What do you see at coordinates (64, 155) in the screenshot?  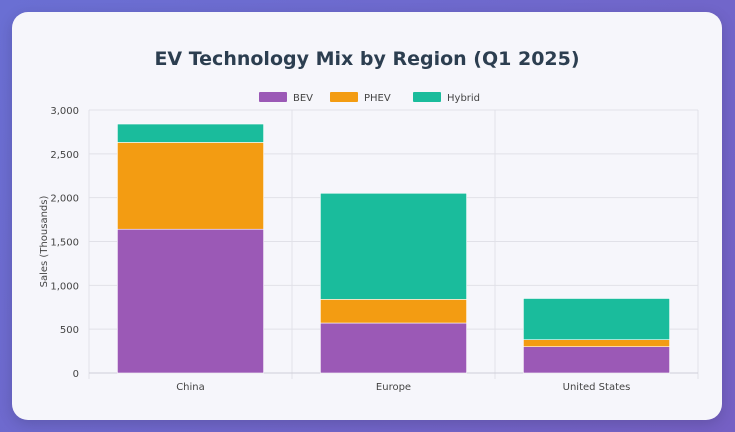 I see `y-tick-label: 2,500` at bounding box center [64, 155].